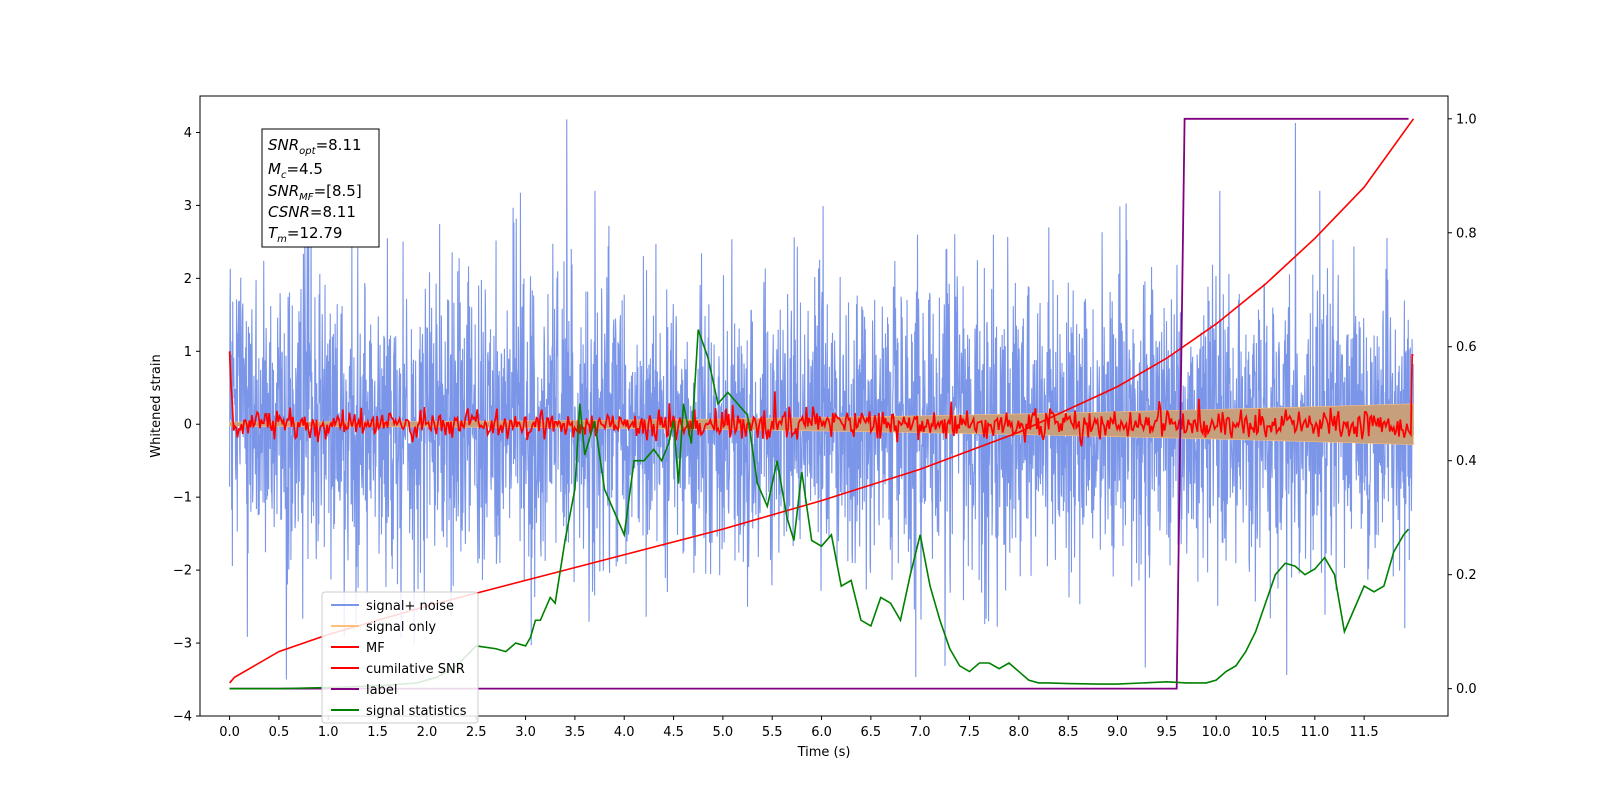 The image size is (1600, 800). Describe the element at coordinates (1466, 233) in the screenshot. I see `y2-tick-label: 0.8` at that location.